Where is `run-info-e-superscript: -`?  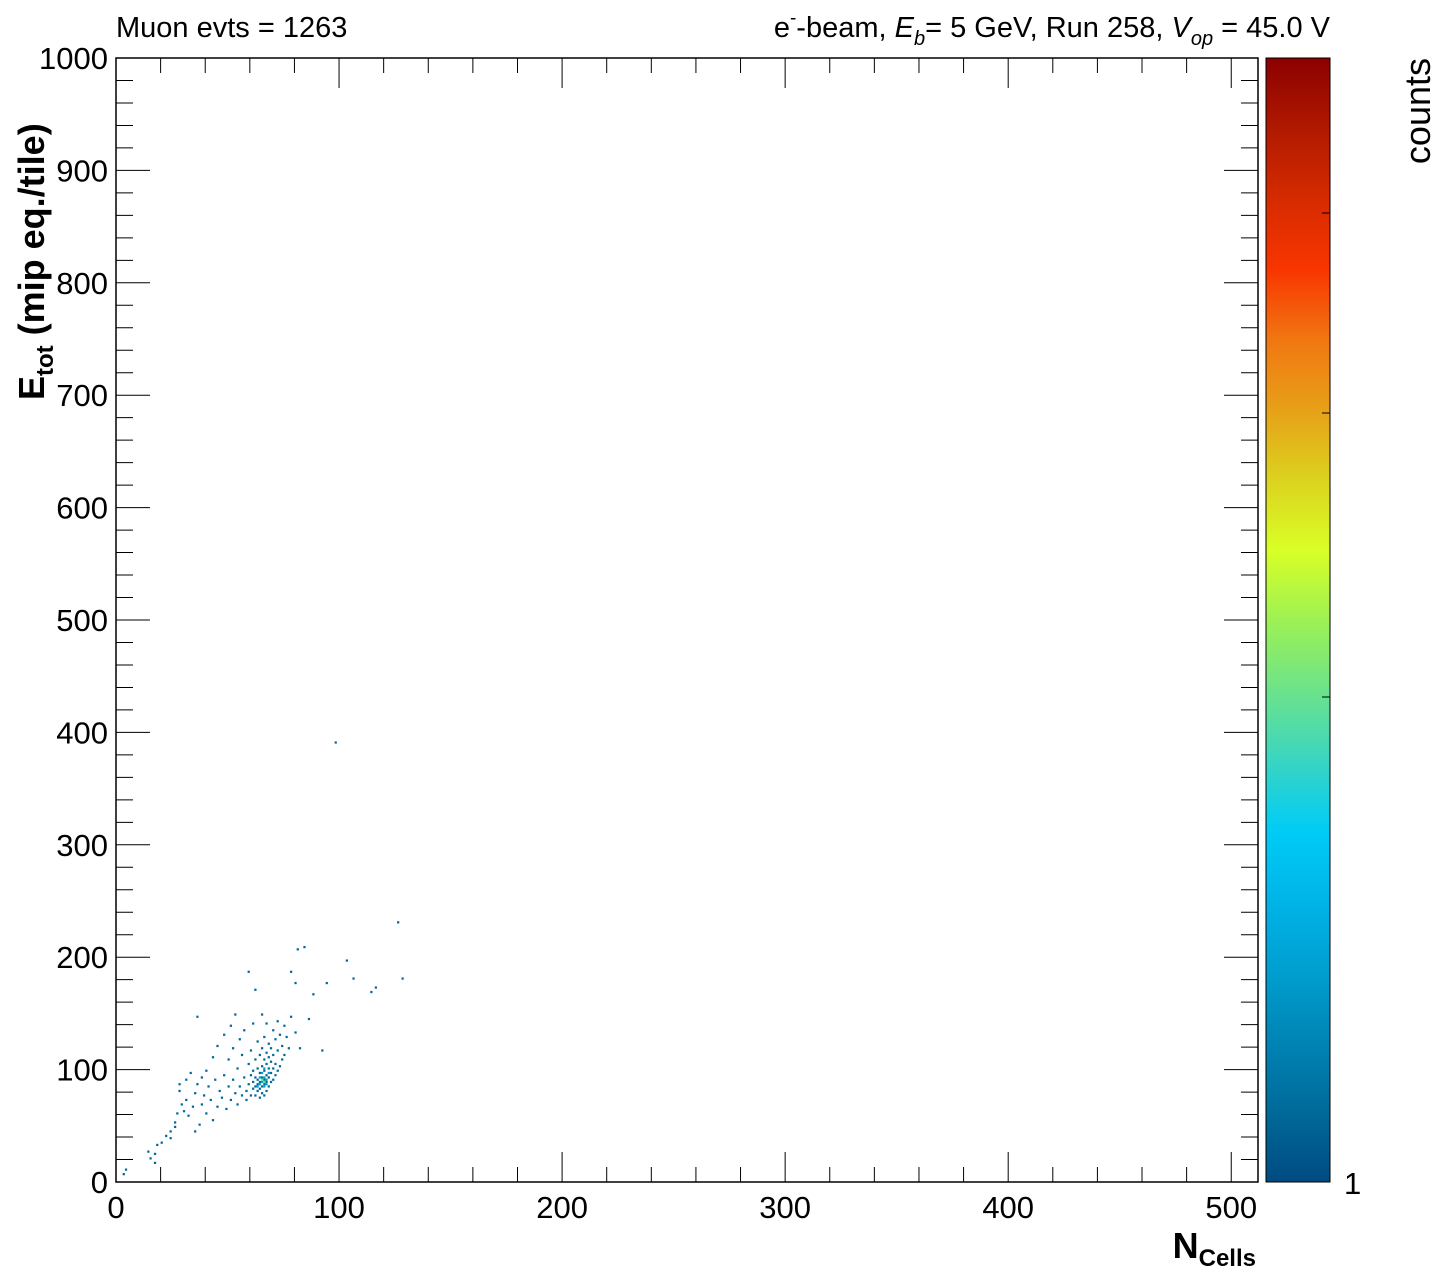 run-info-e-superscript: - is located at coordinates (793, 18).